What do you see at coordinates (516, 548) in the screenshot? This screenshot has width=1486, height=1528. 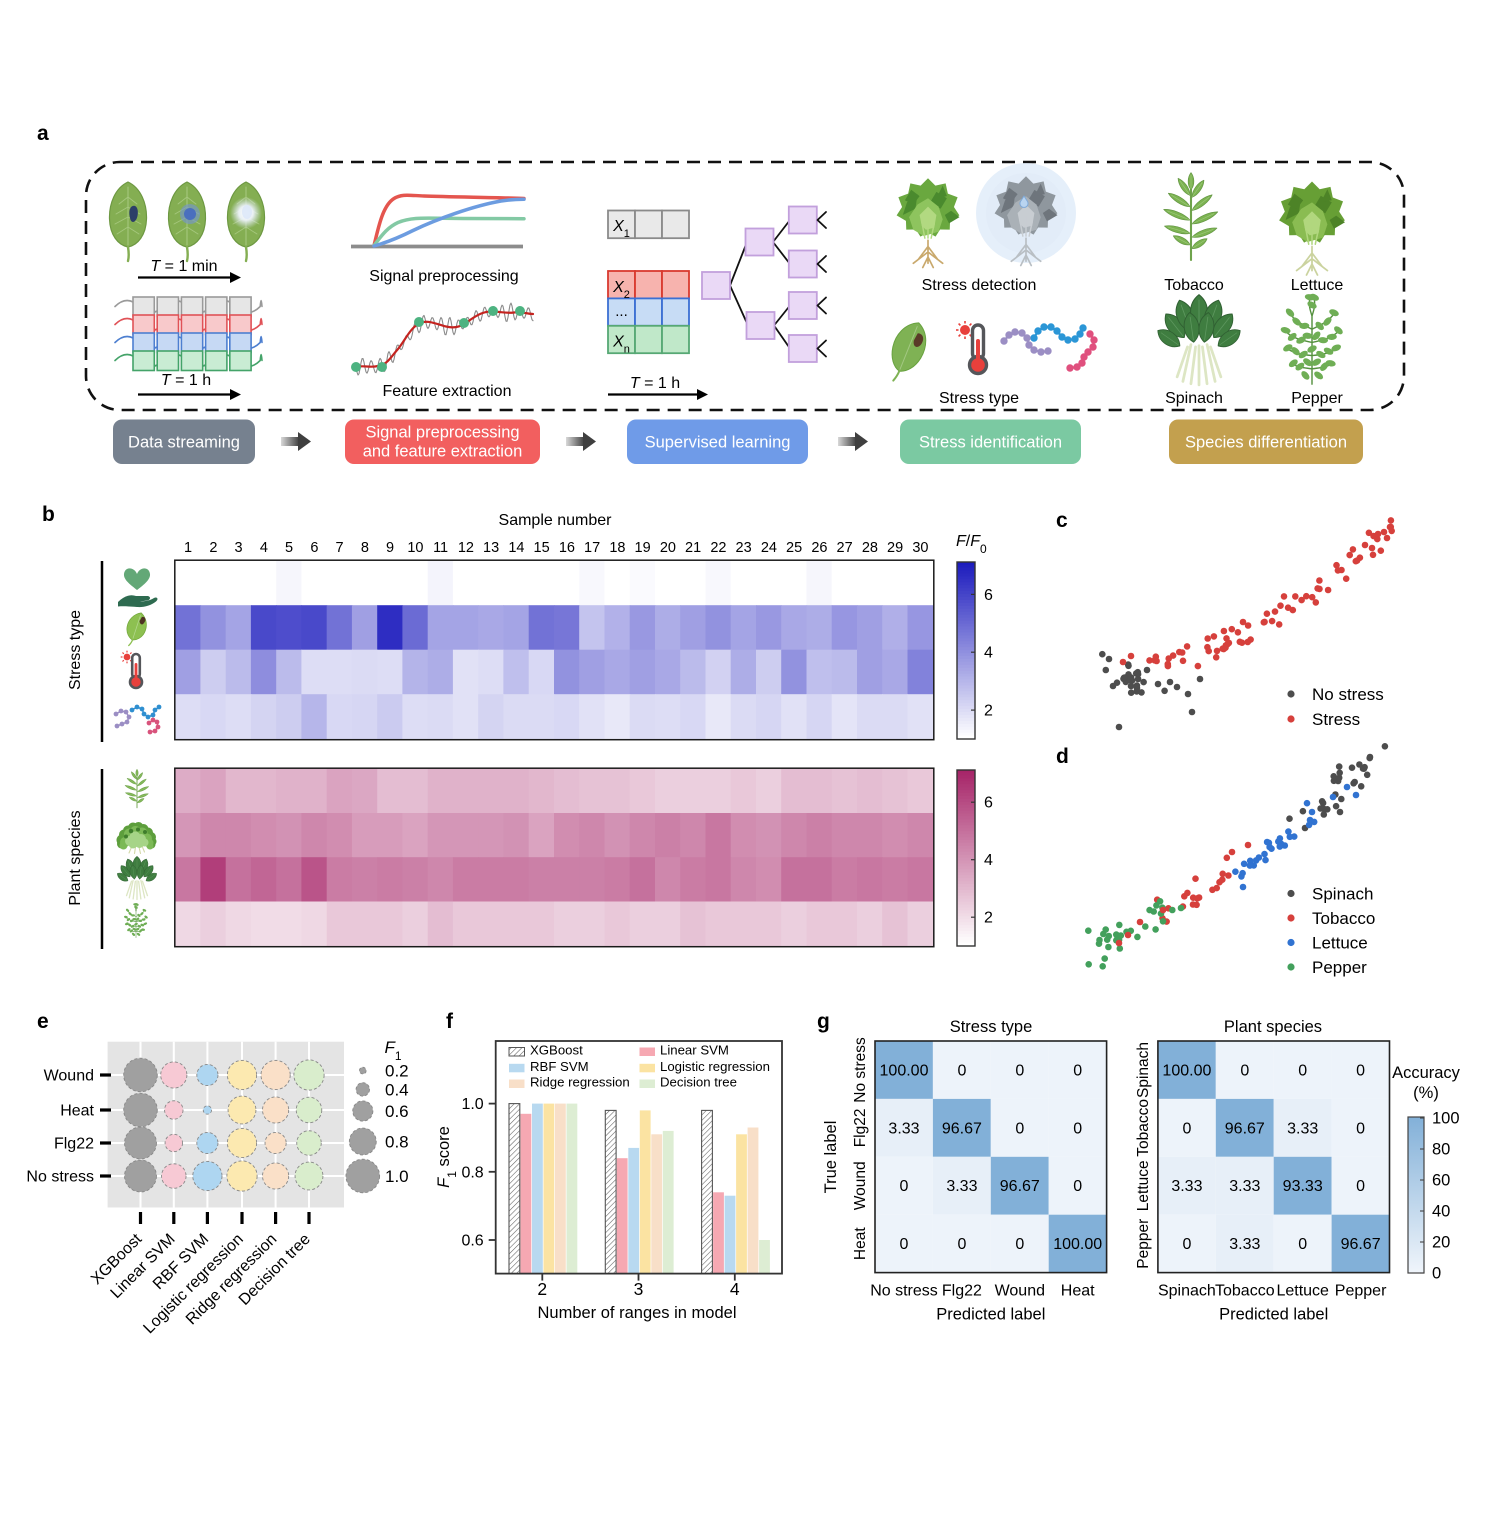 I see `svg-text: 14` at bounding box center [516, 548].